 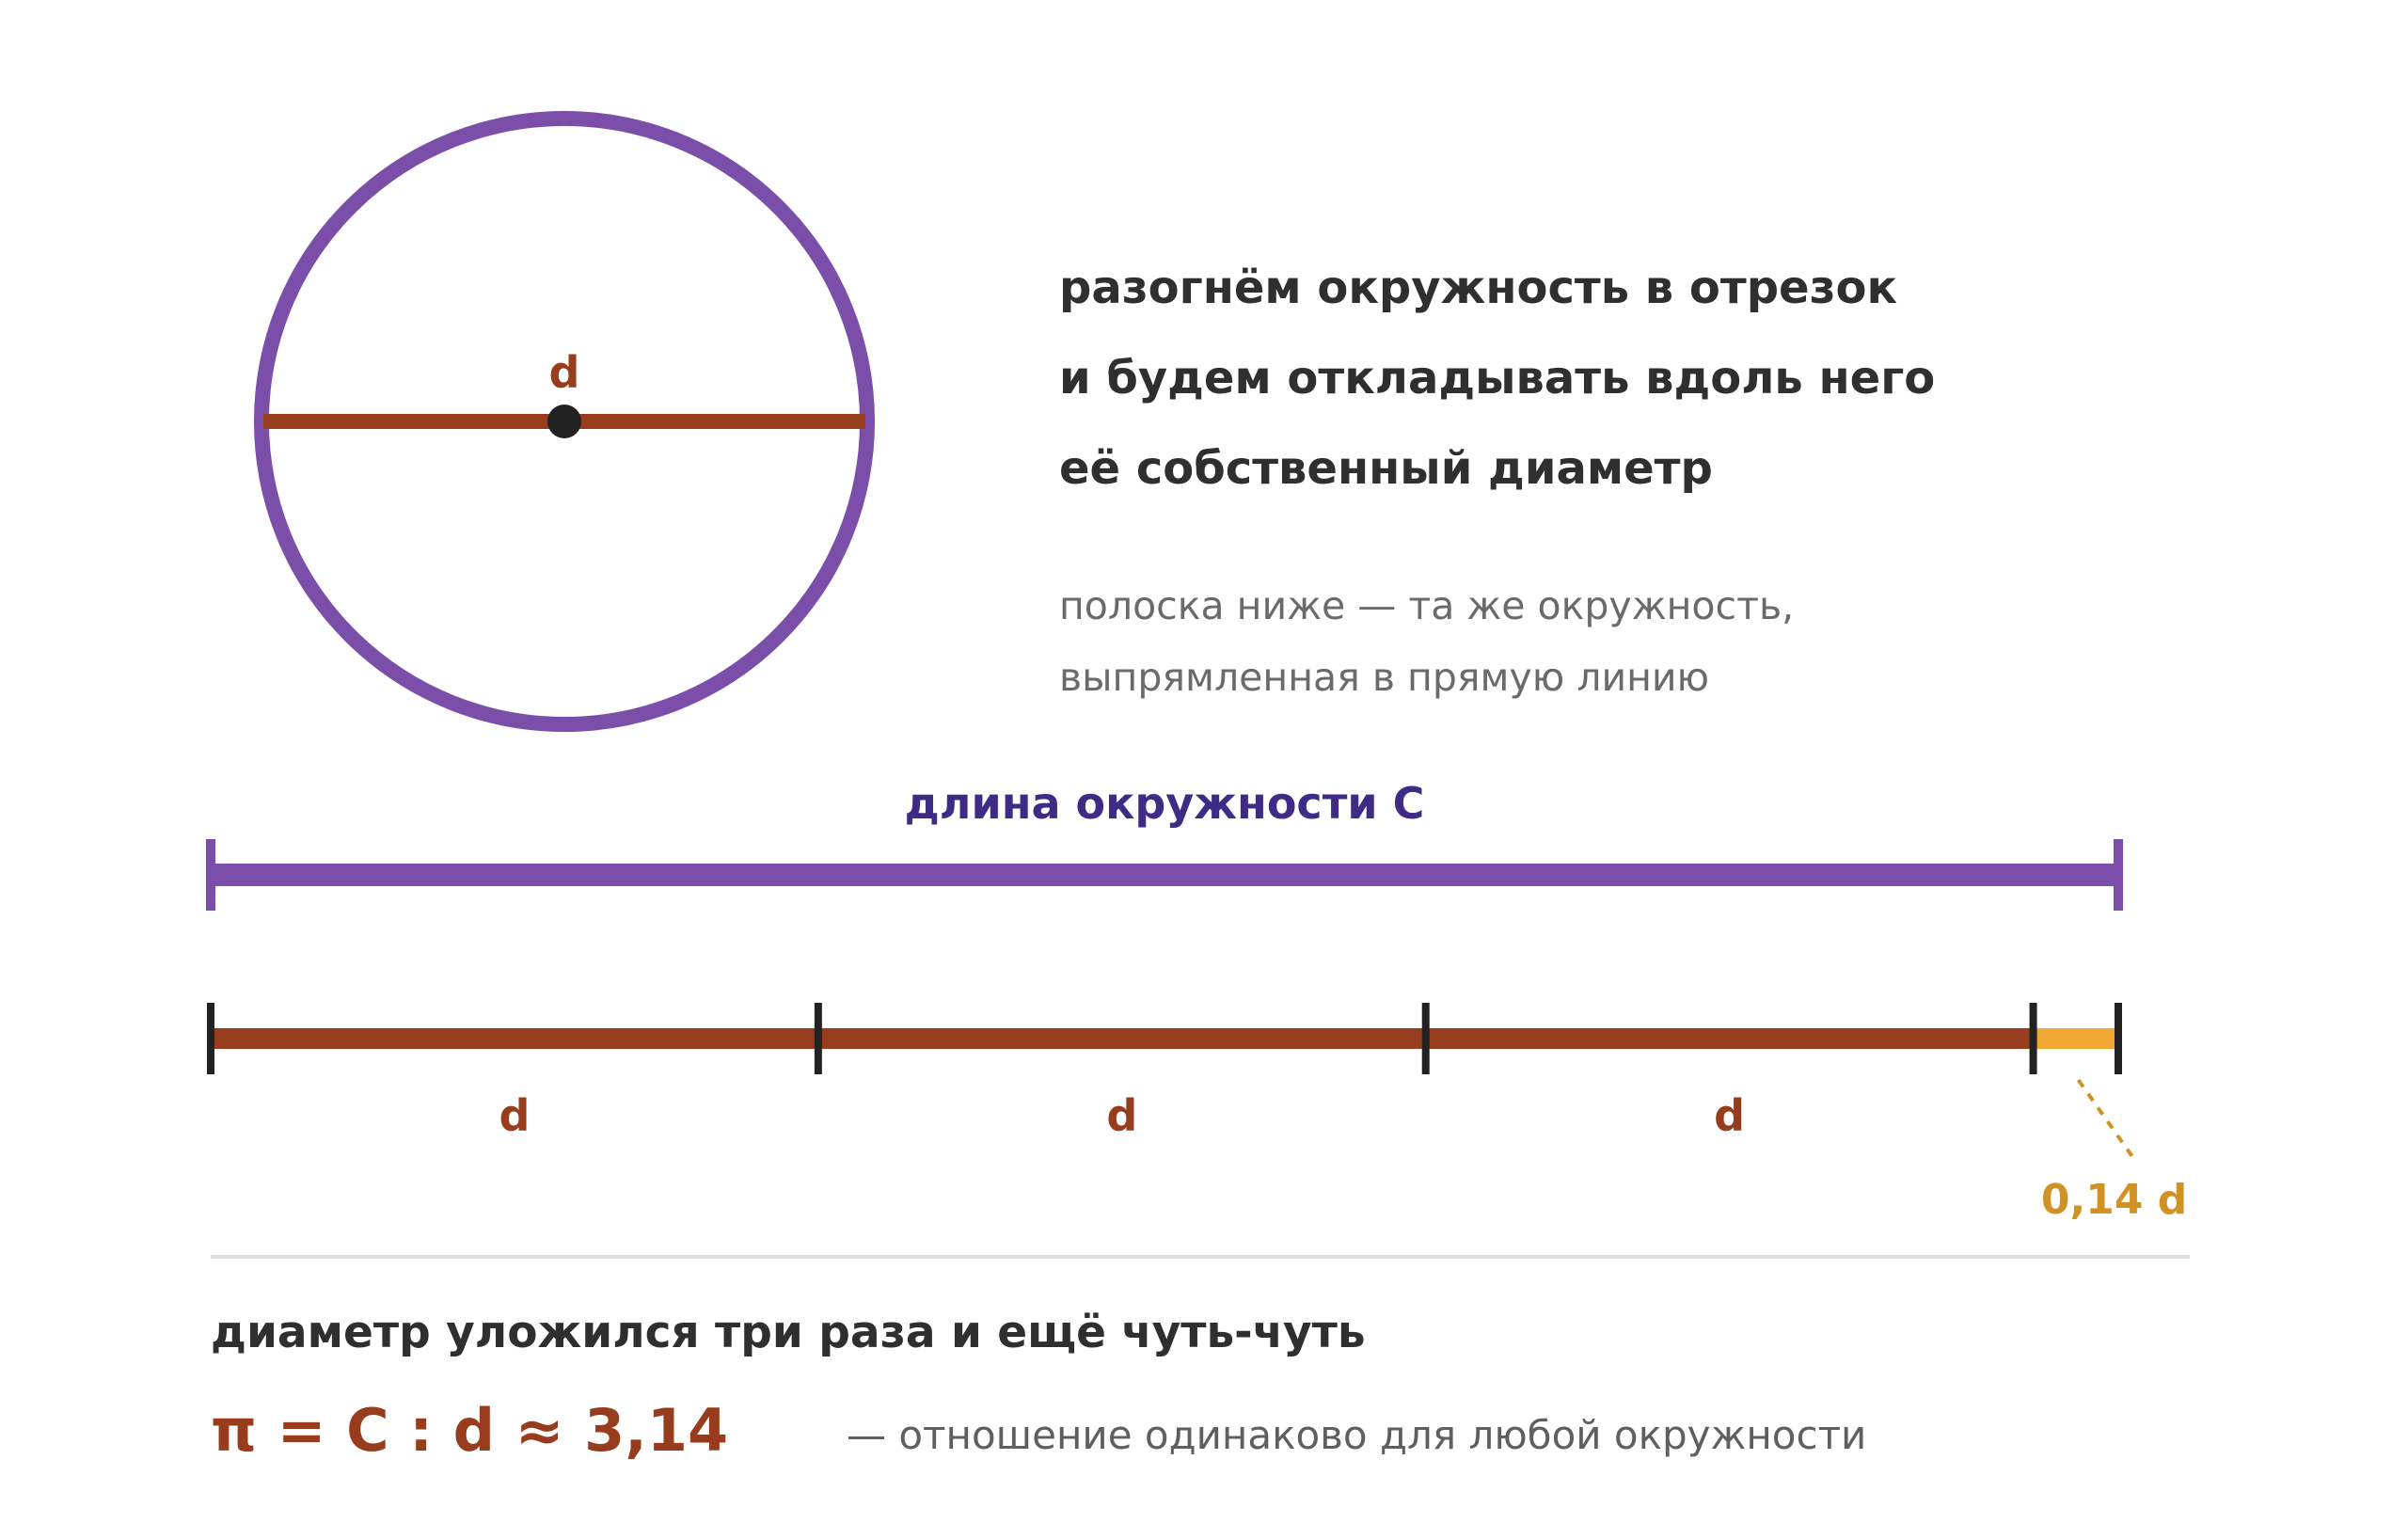 I want to click on pi-formula: π = C : d ≈ 3,14, so click(x=470, y=1430).